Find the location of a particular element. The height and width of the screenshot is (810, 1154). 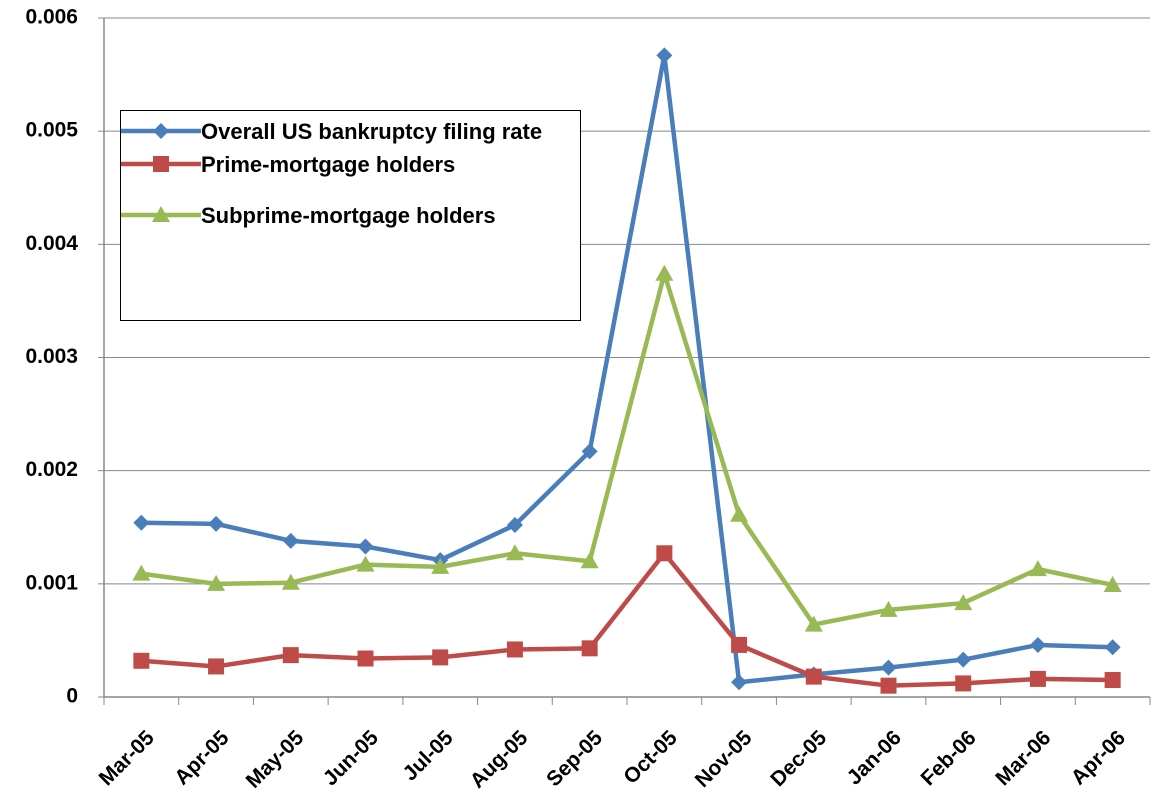

y-tick-label: 0.004 is located at coordinates (51, 243).